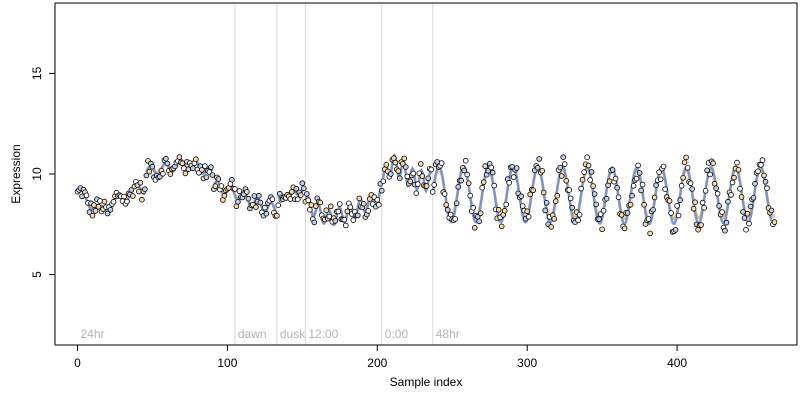 This screenshot has height=400, width=800. Describe the element at coordinates (377, 363) in the screenshot. I see `x-tick-label: 200` at that location.